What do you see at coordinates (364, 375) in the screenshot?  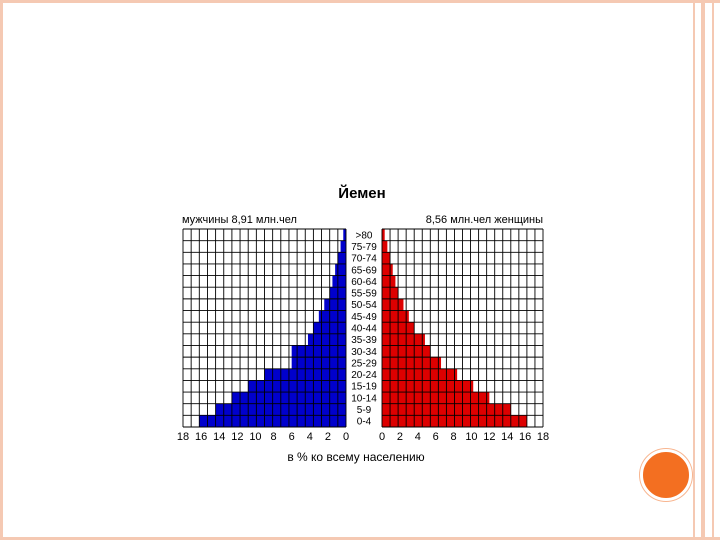 I see `age-group-label: 20-24` at bounding box center [364, 375].